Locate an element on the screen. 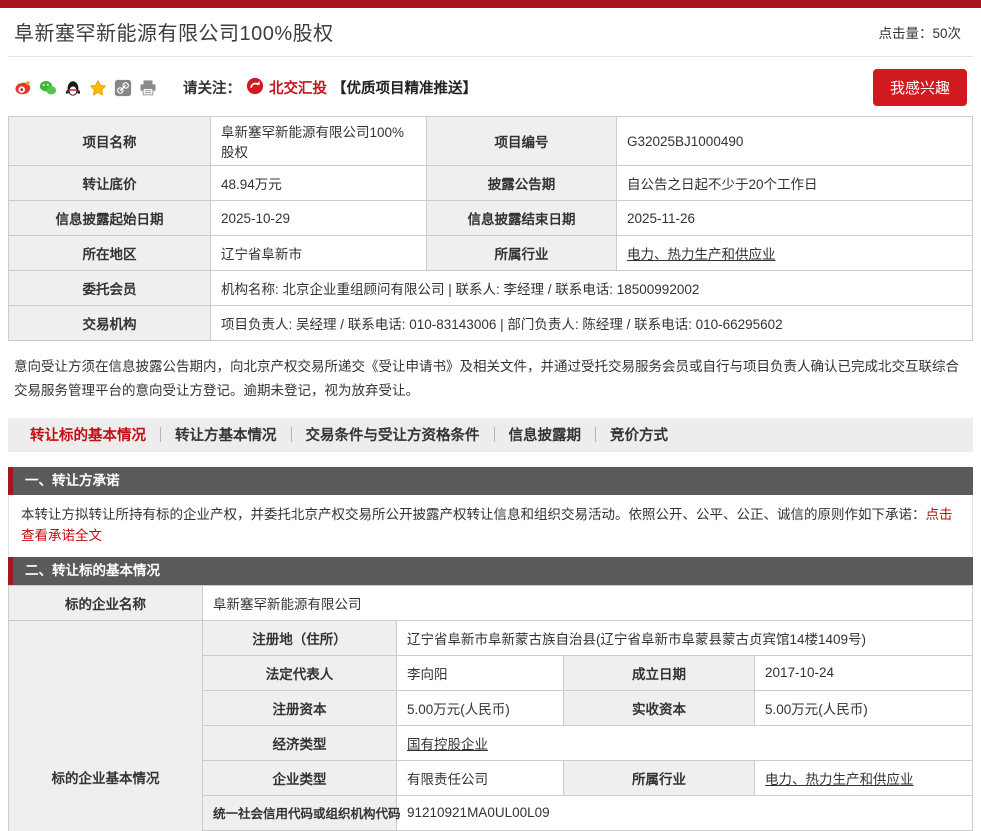 The width and height of the screenshot is (981, 831). field-label: 成立日期 is located at coordinates (659, 672).